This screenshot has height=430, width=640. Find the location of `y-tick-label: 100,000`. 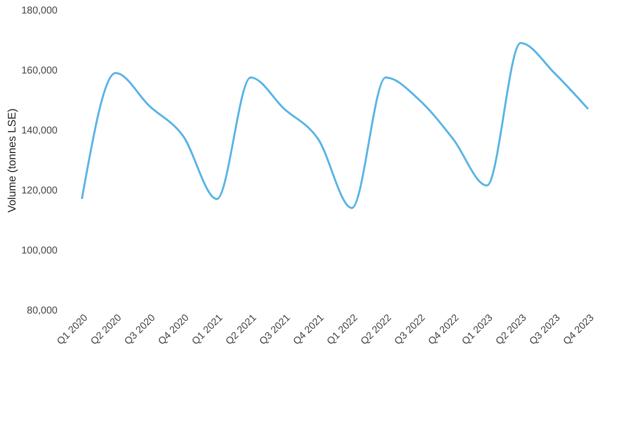

y-tick-label: 100,000 is located at coordinates (39, 251).